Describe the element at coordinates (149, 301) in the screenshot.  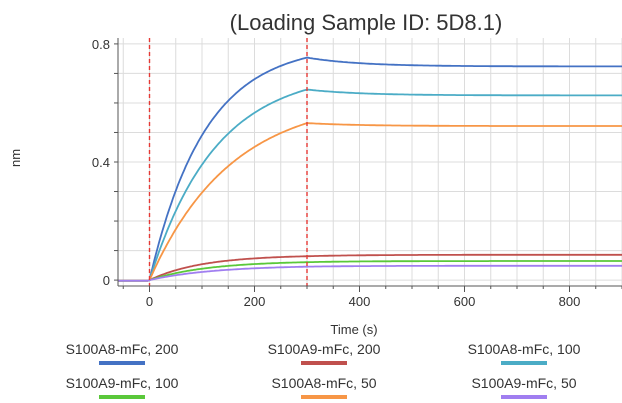
I see `x-tick-label: 0` at that location.